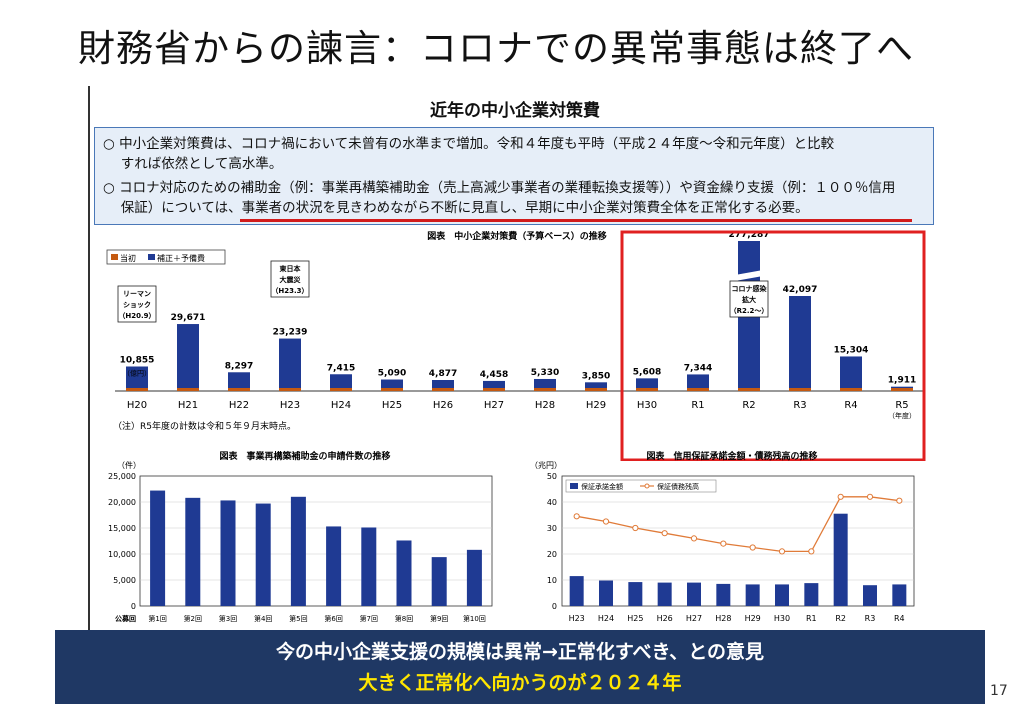 The height and width of the screenshot is (717, 1024). Describe the element at coordinates (840, 496) in the screenshot. I see `guarantee-balance-point-R2` at that location.